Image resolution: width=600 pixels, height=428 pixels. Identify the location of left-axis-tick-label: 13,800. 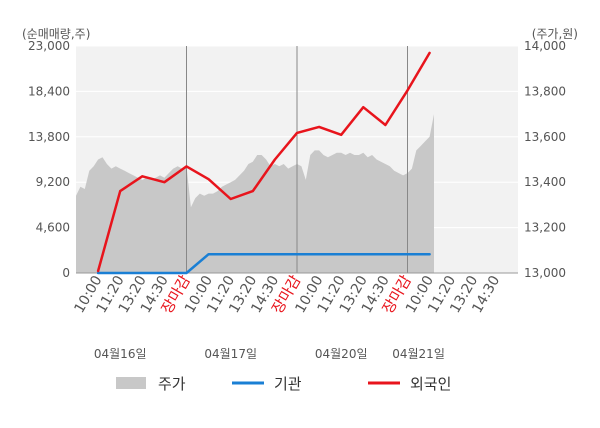
(49, 137).